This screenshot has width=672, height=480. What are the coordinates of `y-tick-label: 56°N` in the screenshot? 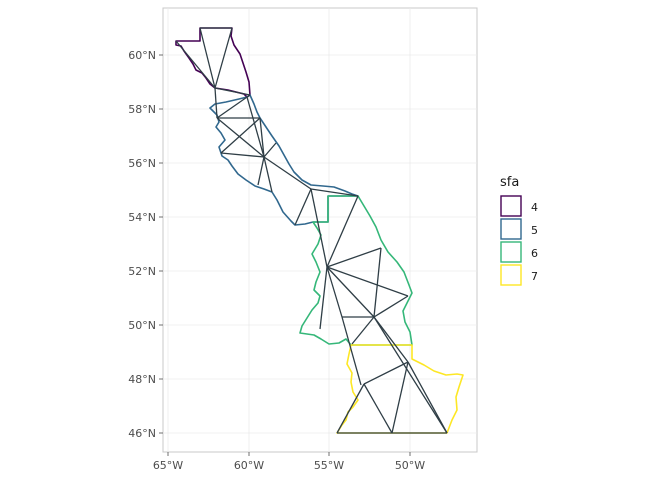 It's located at (142, 163).